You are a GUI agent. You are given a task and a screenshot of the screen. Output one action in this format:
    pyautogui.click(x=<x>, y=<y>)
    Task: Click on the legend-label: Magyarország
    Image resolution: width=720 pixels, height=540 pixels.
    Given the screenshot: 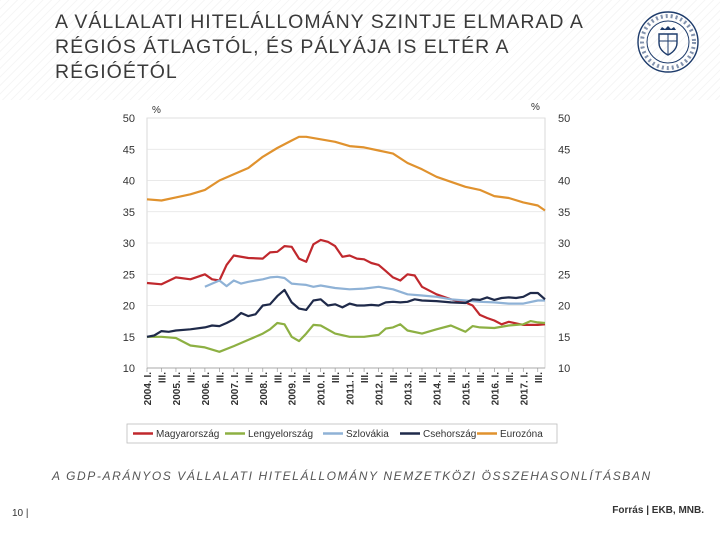 What is the action you would take?
    pyautogui.click(x=187, y=434)
    